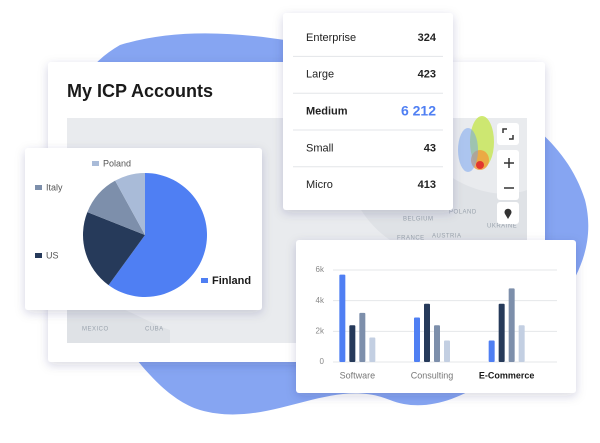  What do you see at coordinates (436, 322) in the screenshot?
I see `bar-chart: 0 2k 4k 6k Software Consulting E-Commerce` at bounding box center [436, 322].